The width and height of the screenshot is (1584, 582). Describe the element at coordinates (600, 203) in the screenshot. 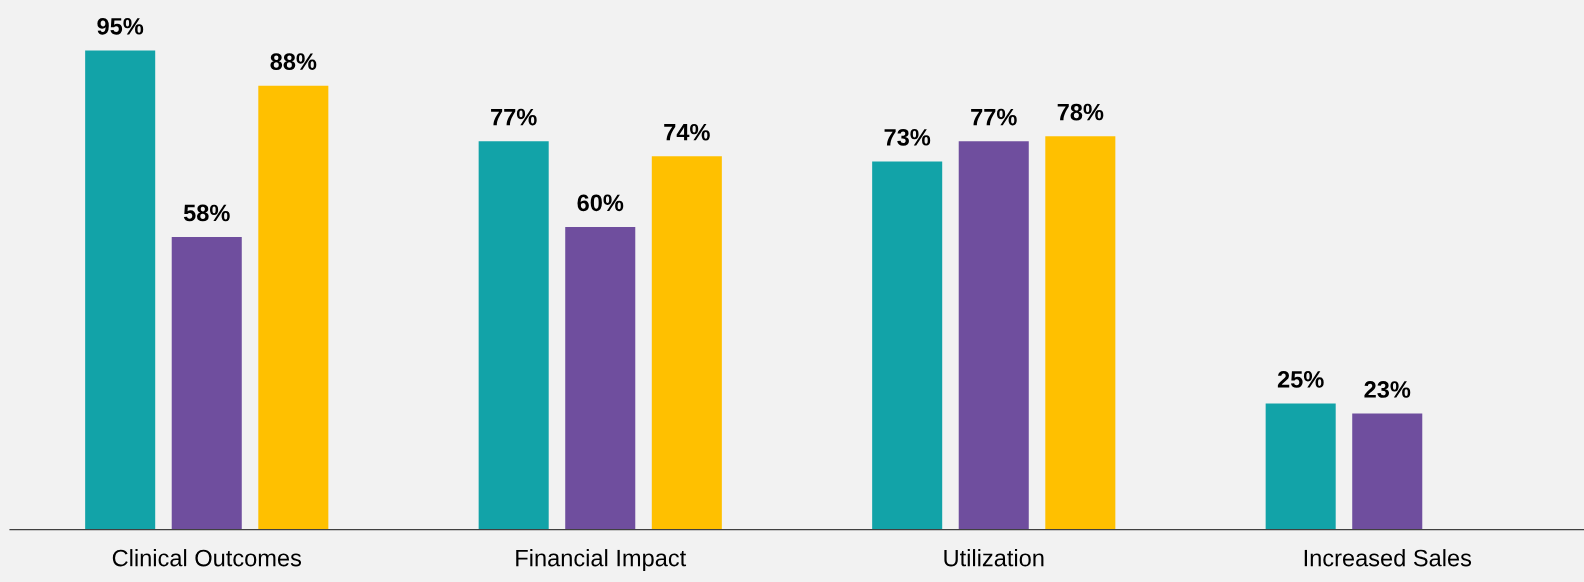

I see `data-label: 60%` at that location.